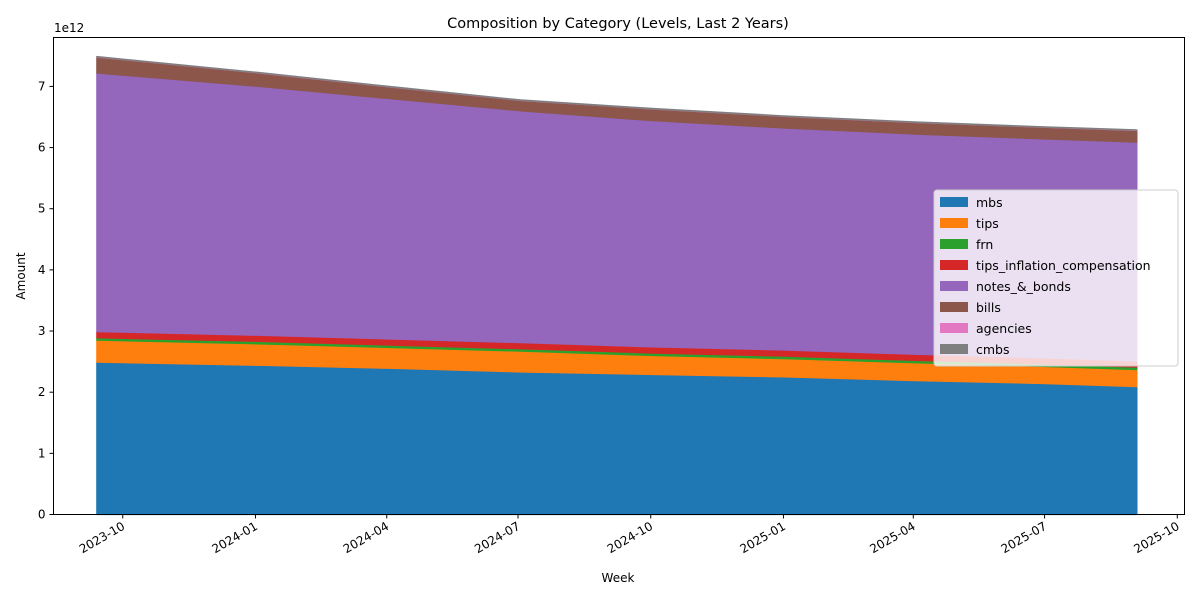 Image resolution: width=1200 pixels, height=600 pixels. What do you see at coordinates (989, 202) in the screenshot?
I see `legend-label: mbs` at bounding box center [989, 202].